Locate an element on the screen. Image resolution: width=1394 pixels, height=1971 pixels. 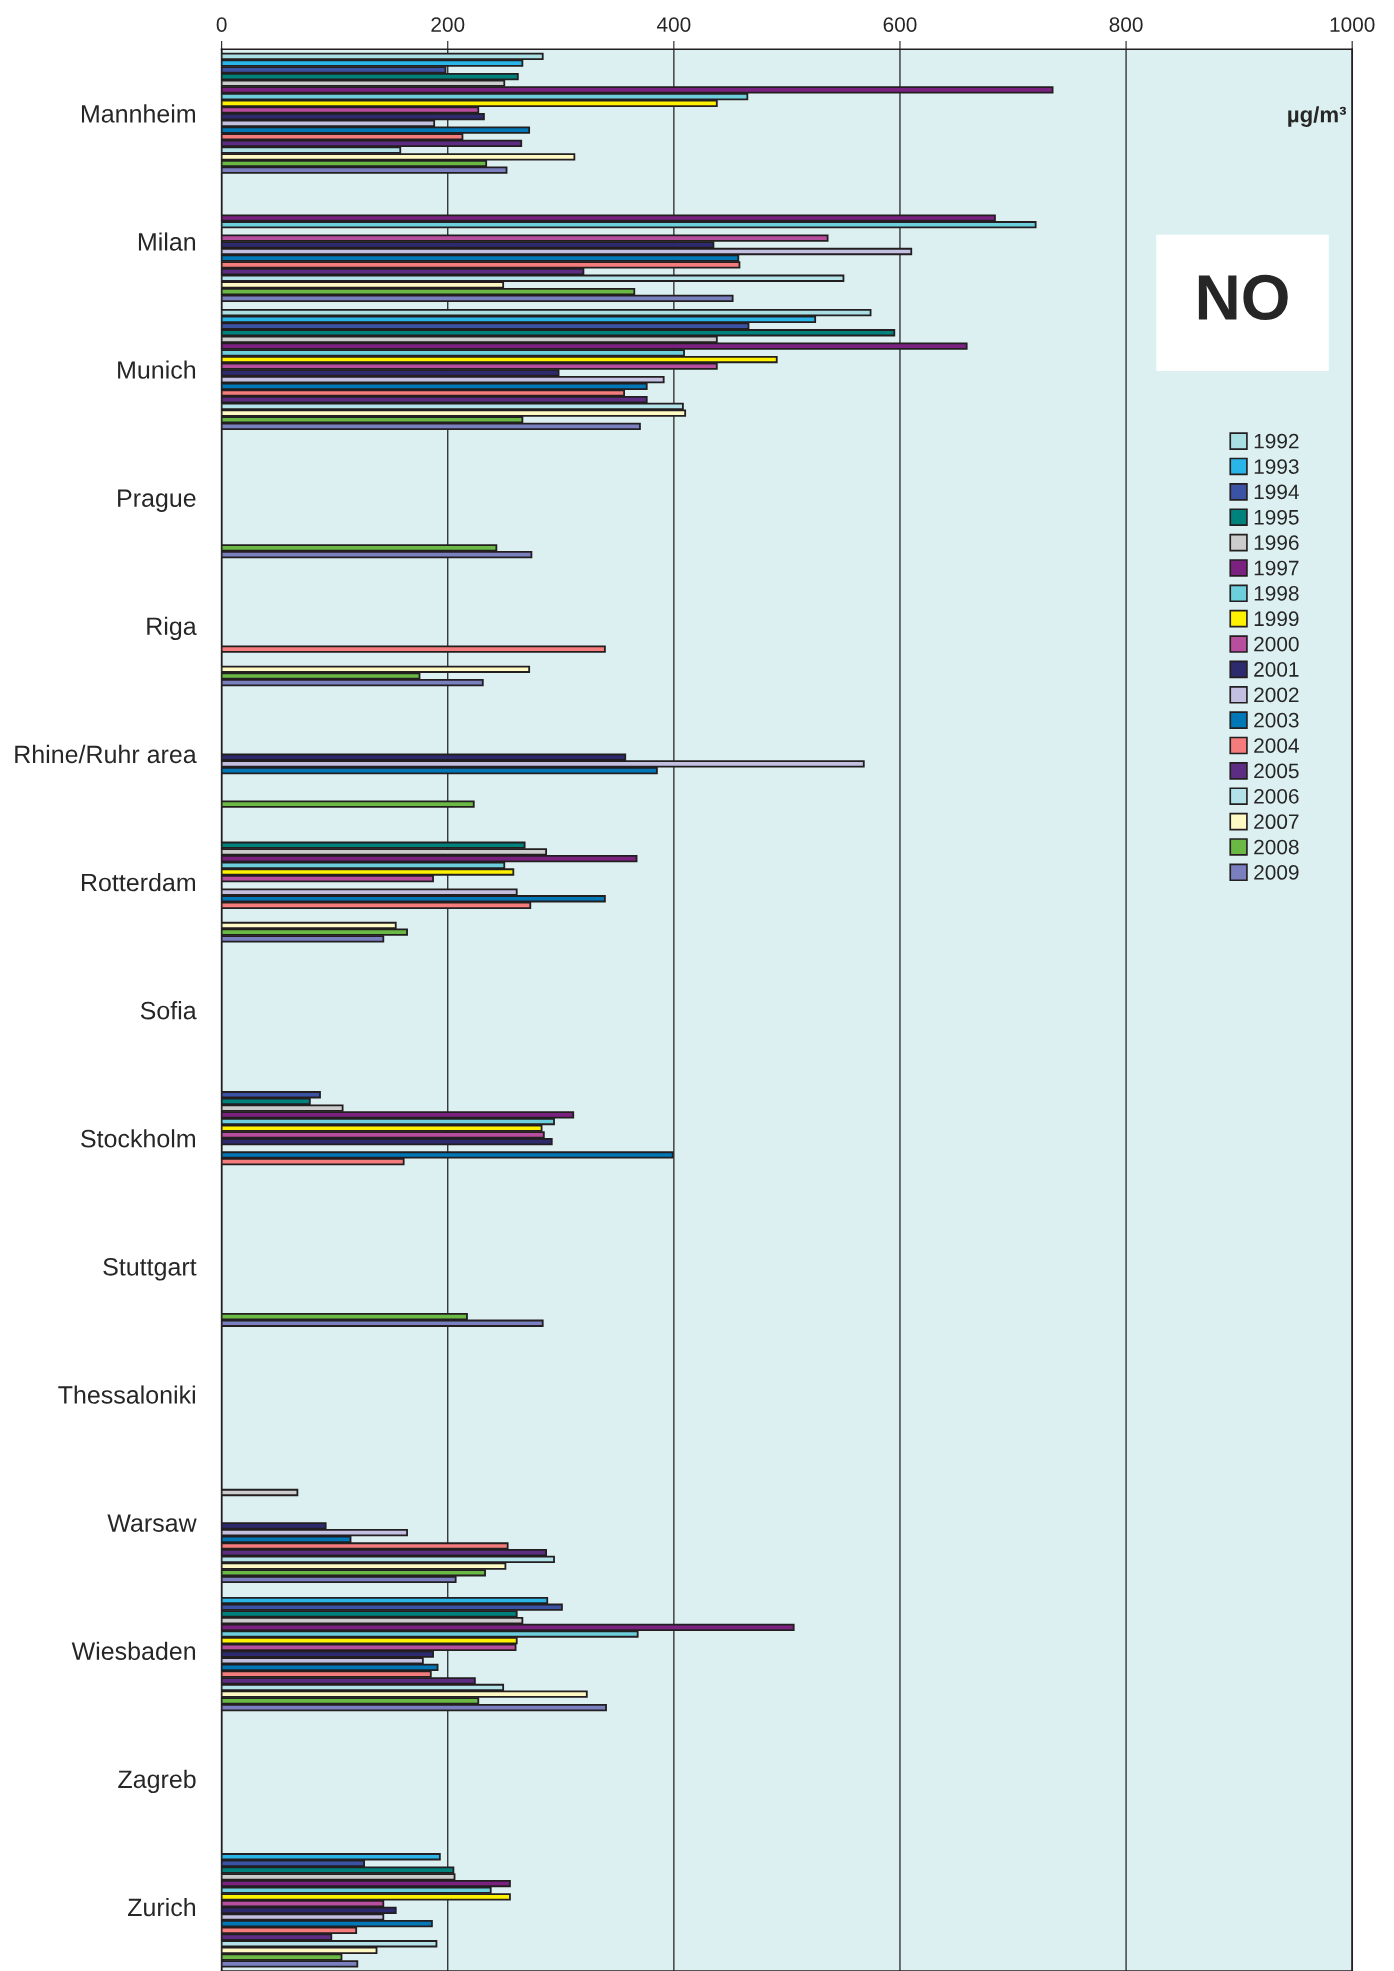
bar is located at coordinates (260, 1492).